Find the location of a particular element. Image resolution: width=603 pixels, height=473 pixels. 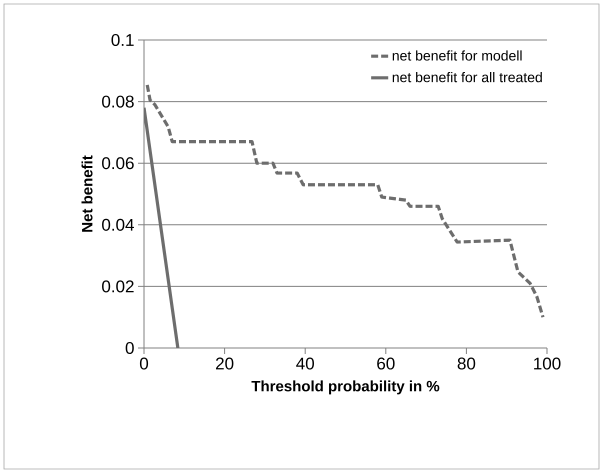

x-tick-label: 20 is located at coordinates (225, 364).